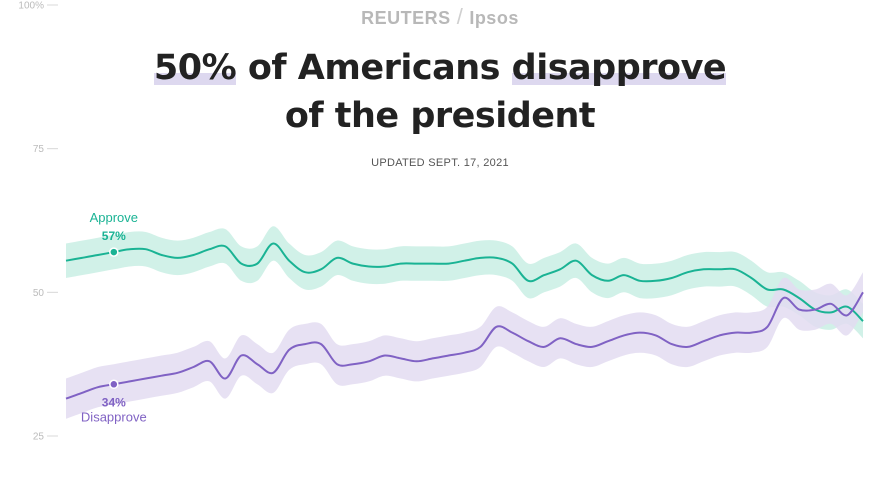  What do you see at coordinates (440, 163) in the screenshot?
I see `updated-date: UPDATED SEPT. 17, 2021` at bounding box center [440, 163].